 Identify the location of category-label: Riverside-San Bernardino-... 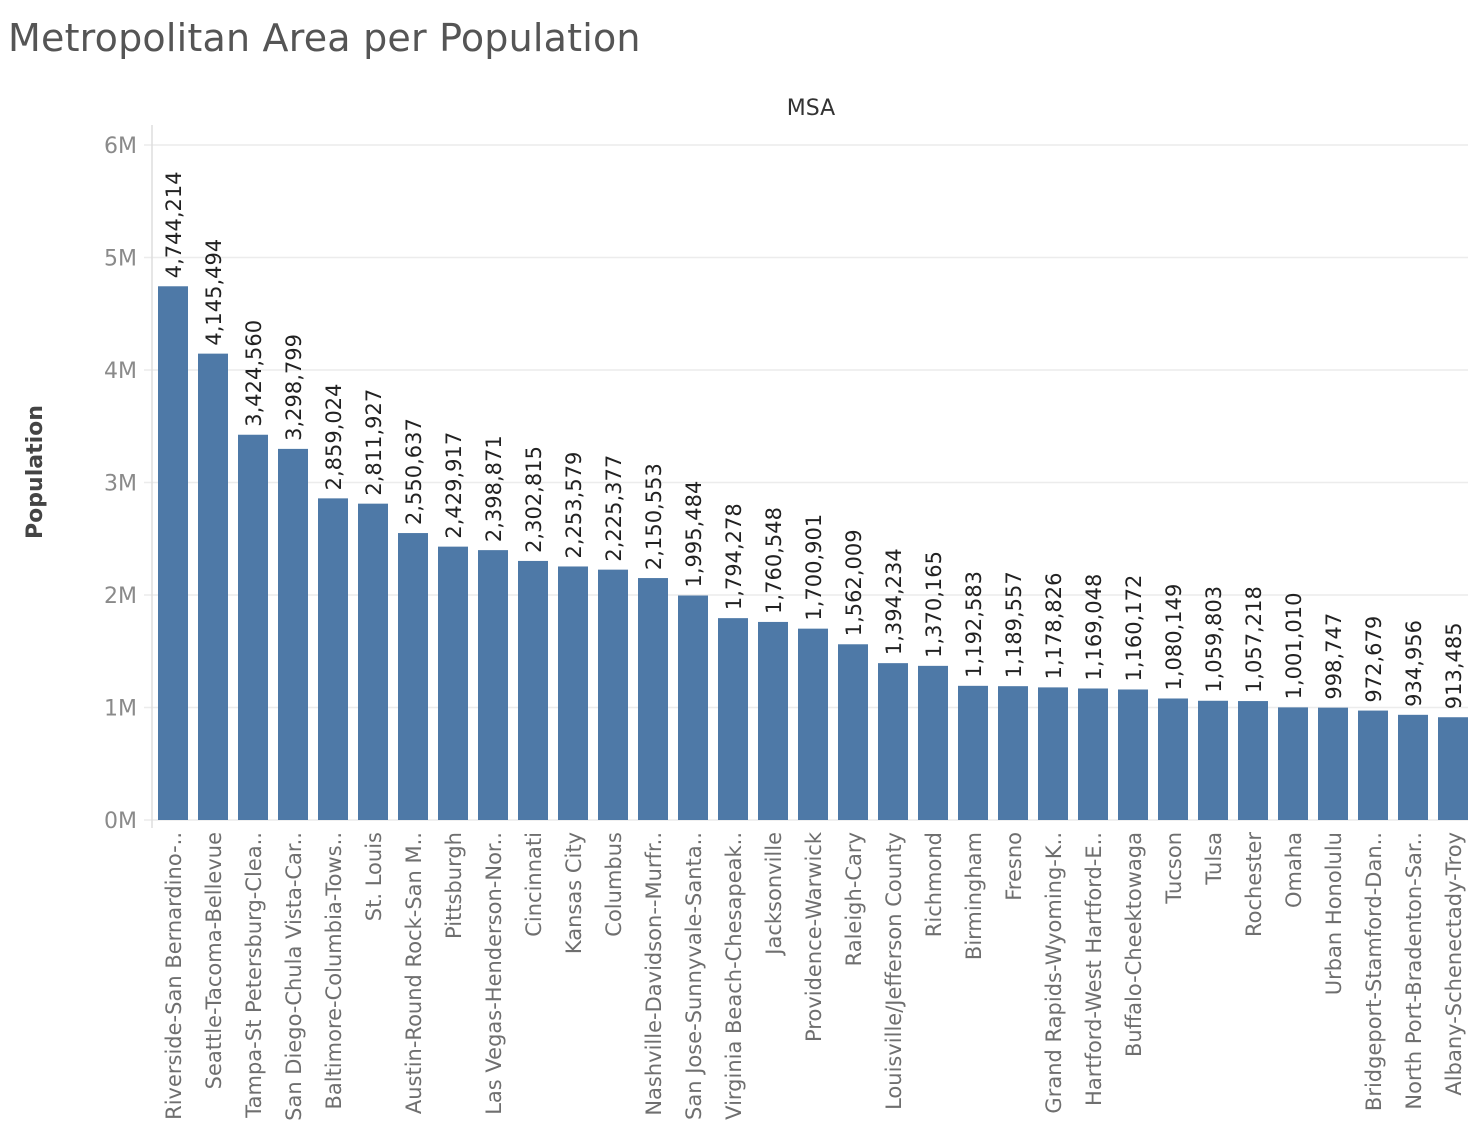
(174, 976).